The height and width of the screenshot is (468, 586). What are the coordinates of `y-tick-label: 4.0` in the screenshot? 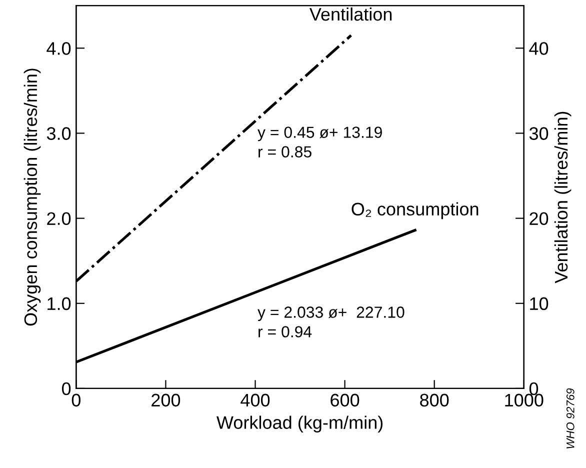 It's located at (58, 48).